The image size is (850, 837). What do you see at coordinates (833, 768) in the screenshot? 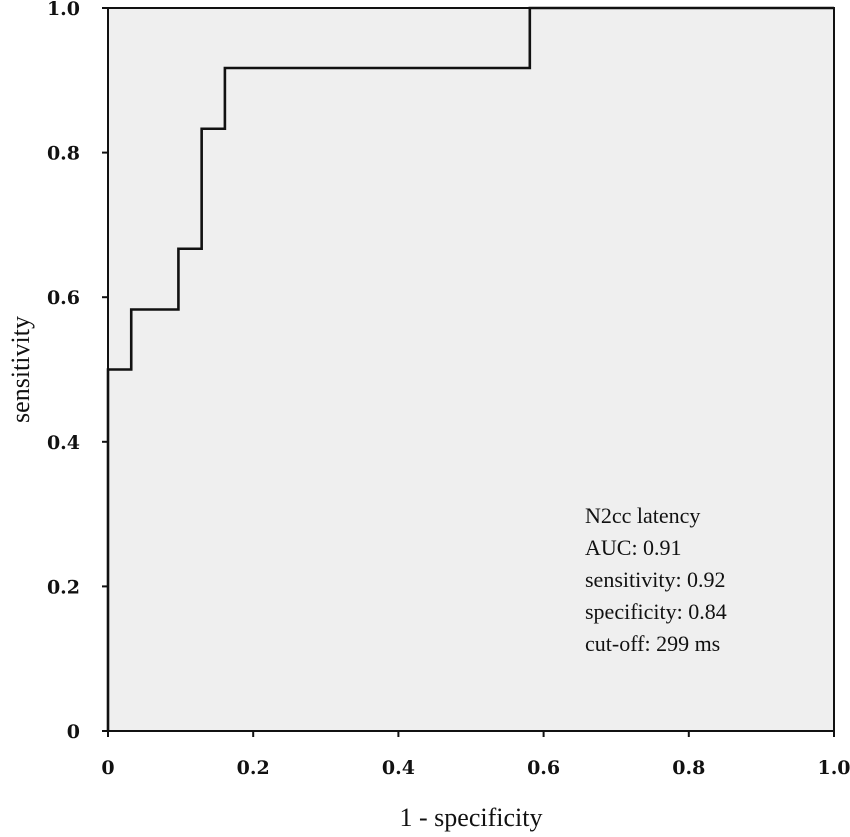
I see `x-tick-label: 1.0` at bounding box center [833, 768].